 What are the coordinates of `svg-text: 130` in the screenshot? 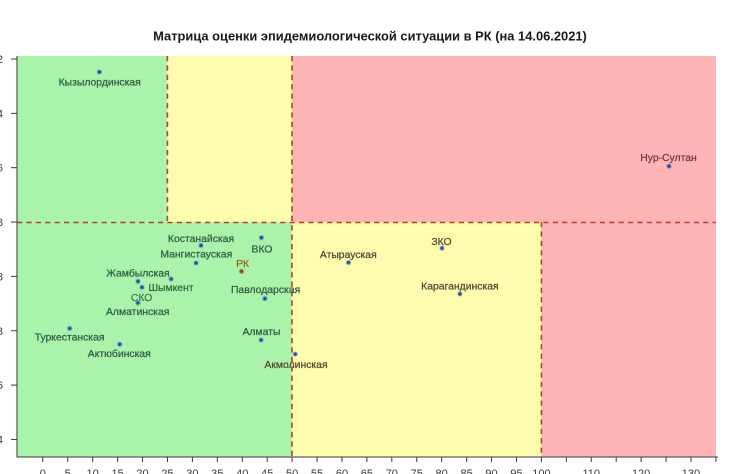 It's located at (691, 471).